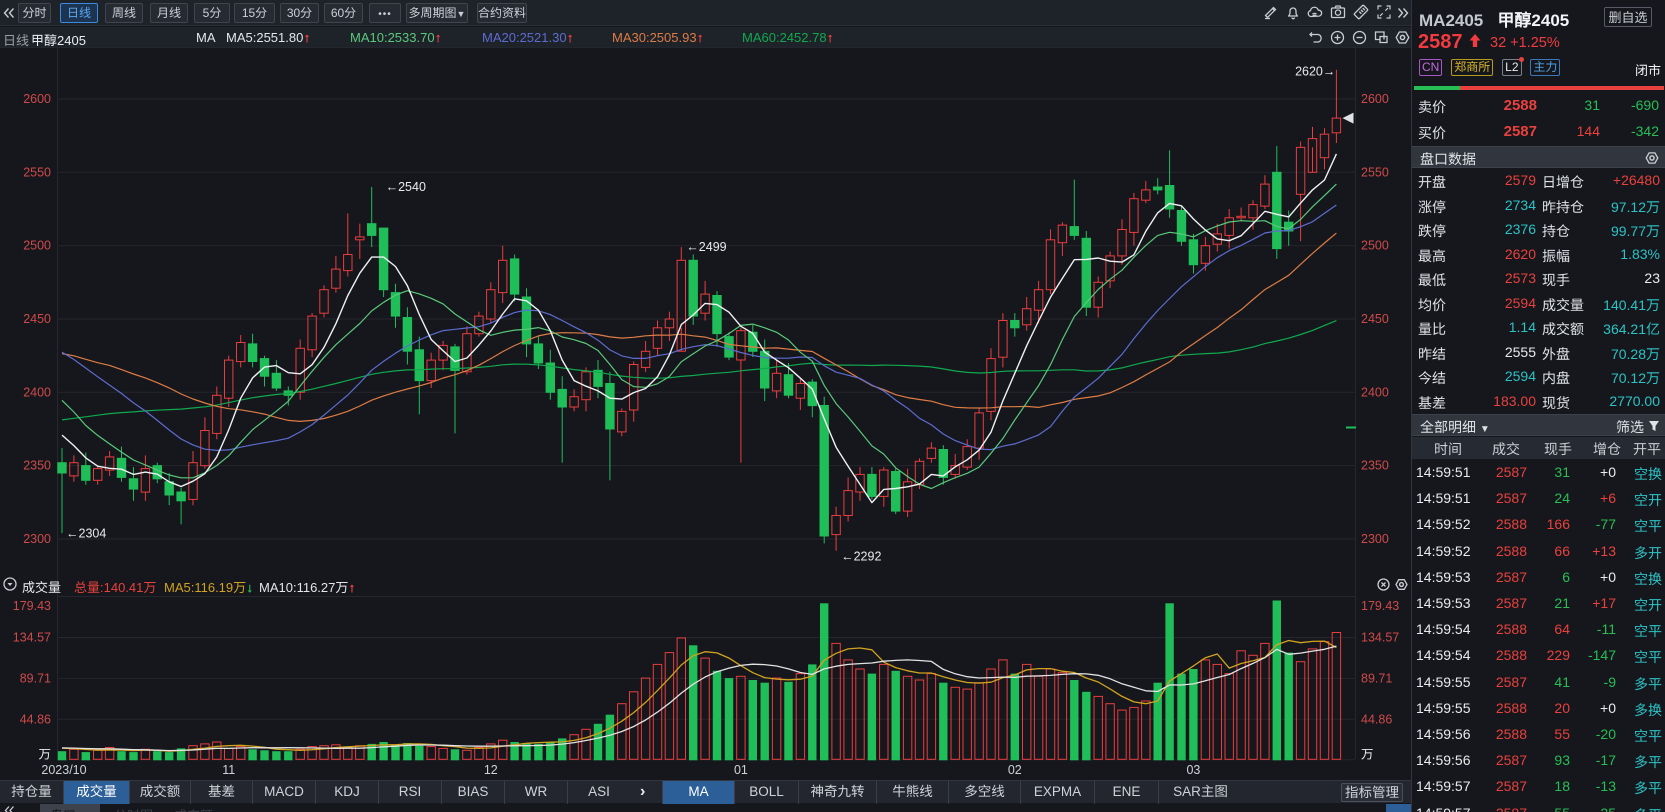 This screenshot has width=1665, height=812. What do you see at coordinates (861, 557) in the screenshot?
I see `svg-text: ←2292` at bounding box center [861, 557].